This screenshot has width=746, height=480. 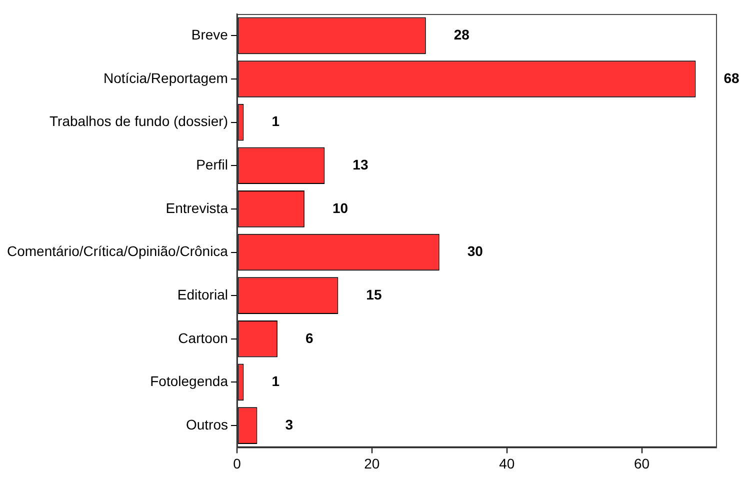 What do you see at coordinates (212, 164) in the screenshot?
I see `y-tick-label: Perfil` at bounding box center [212, 164].